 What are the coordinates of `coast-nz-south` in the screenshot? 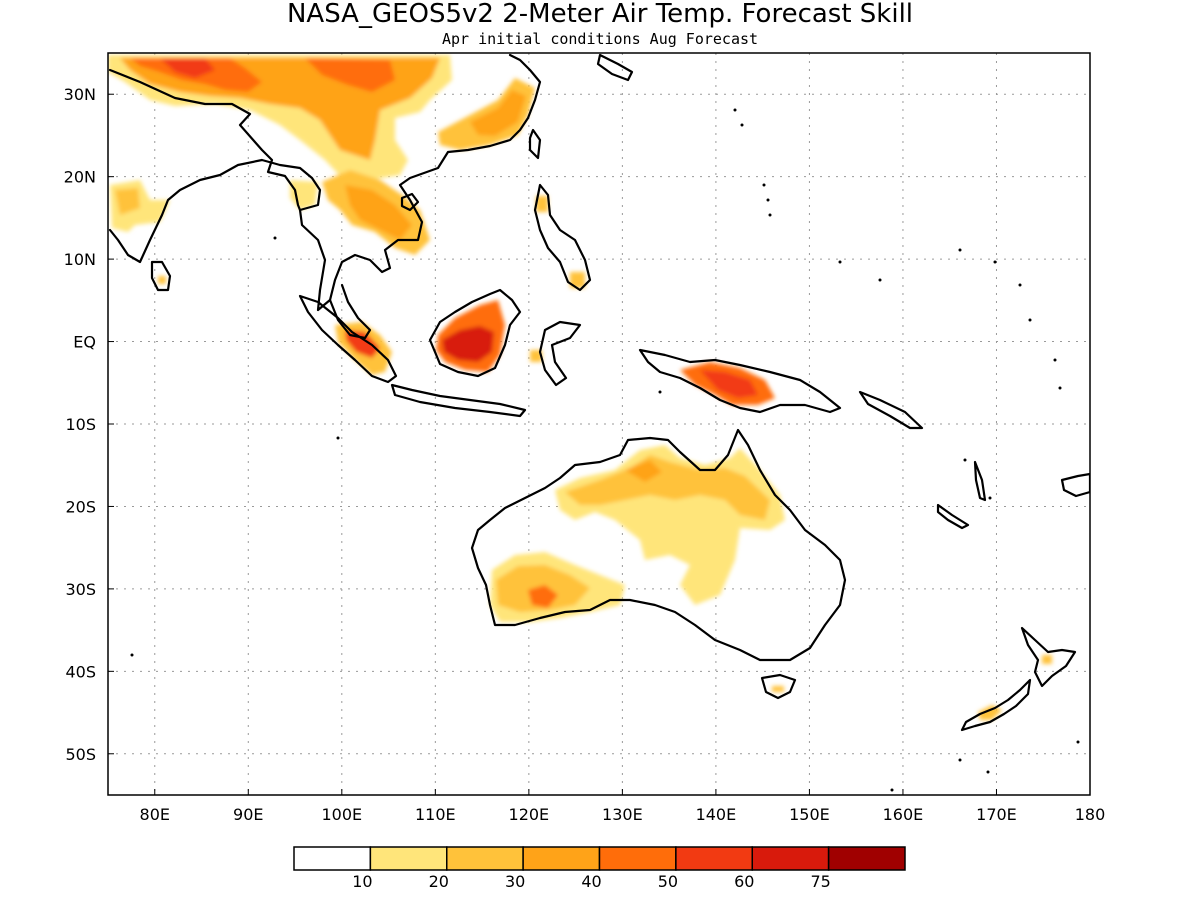 It's located at (996, 705).